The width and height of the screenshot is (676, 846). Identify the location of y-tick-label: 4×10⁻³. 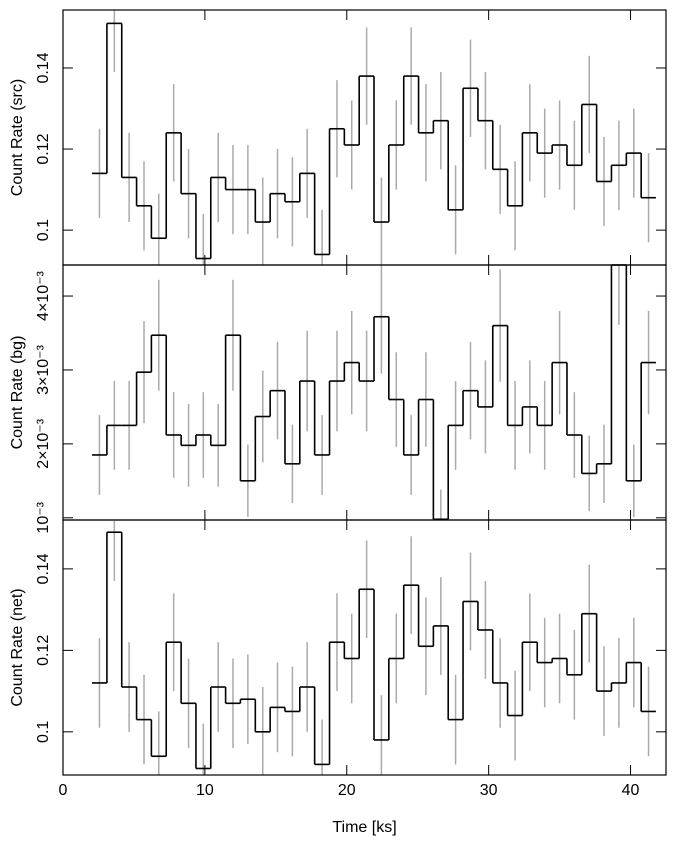
(43, 295).